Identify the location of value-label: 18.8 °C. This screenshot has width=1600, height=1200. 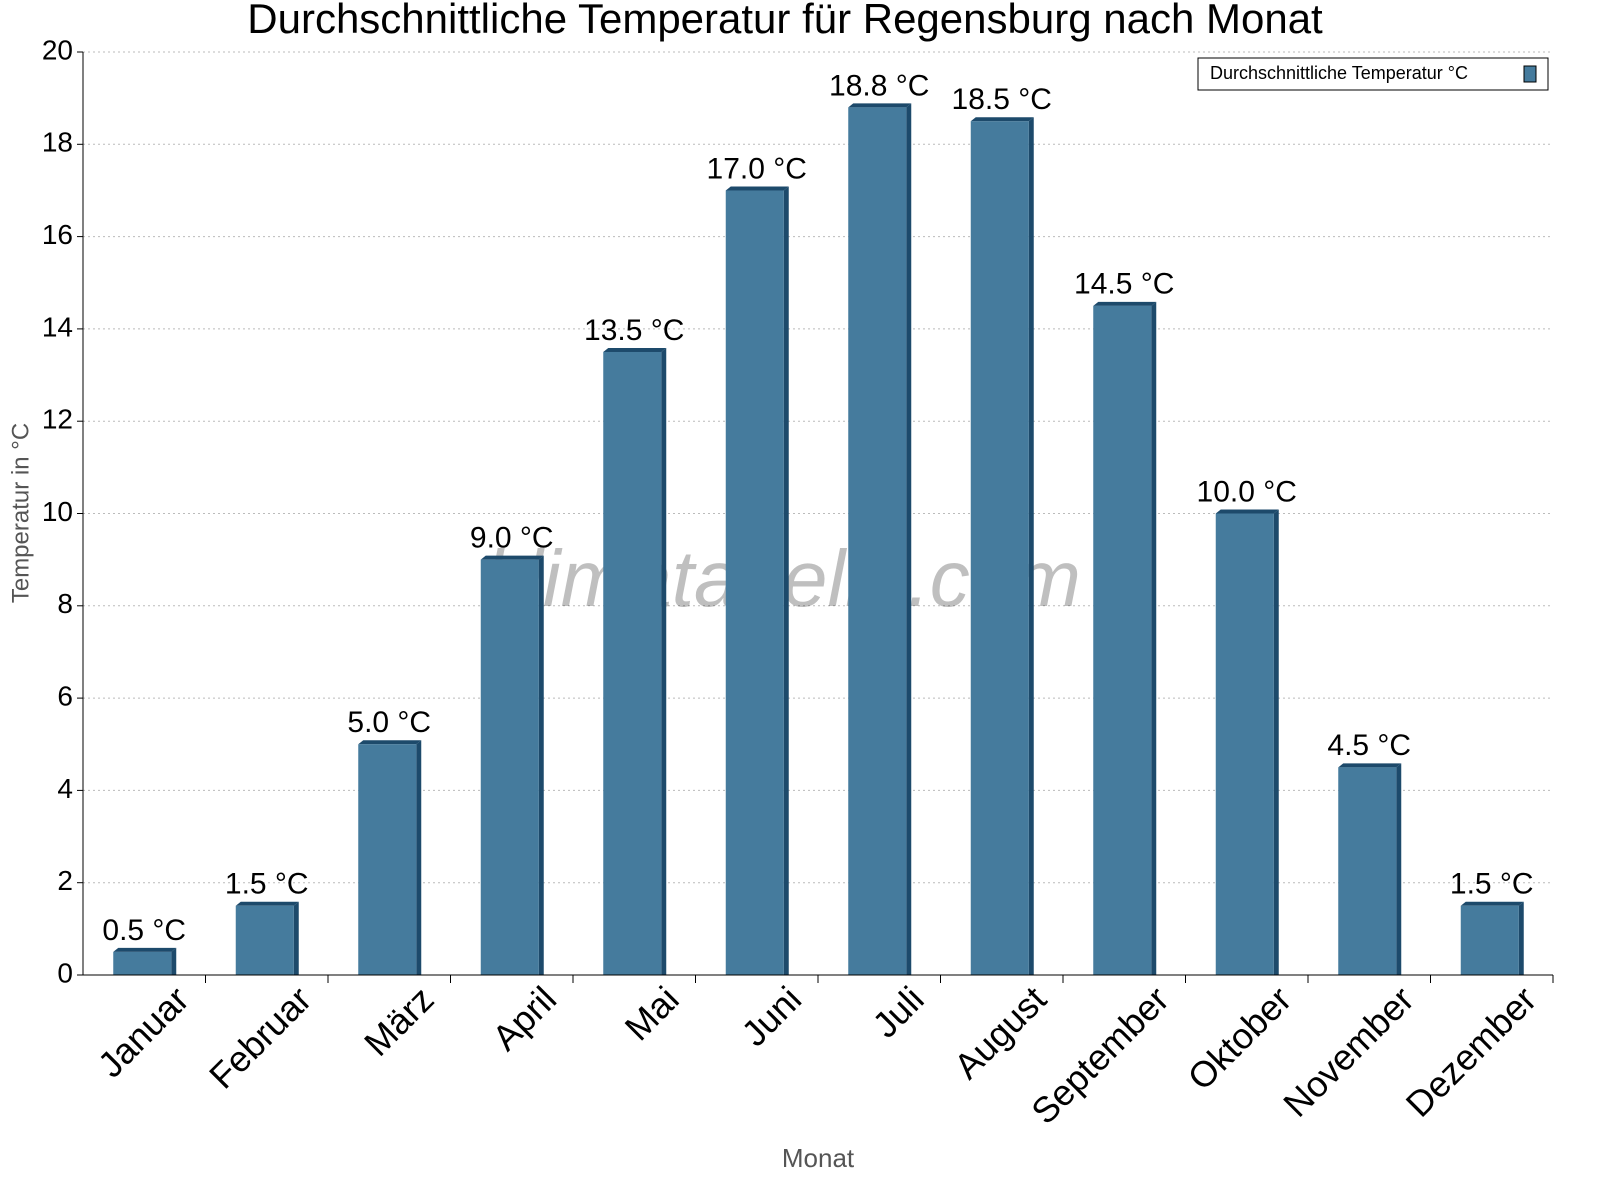
(879, 85).